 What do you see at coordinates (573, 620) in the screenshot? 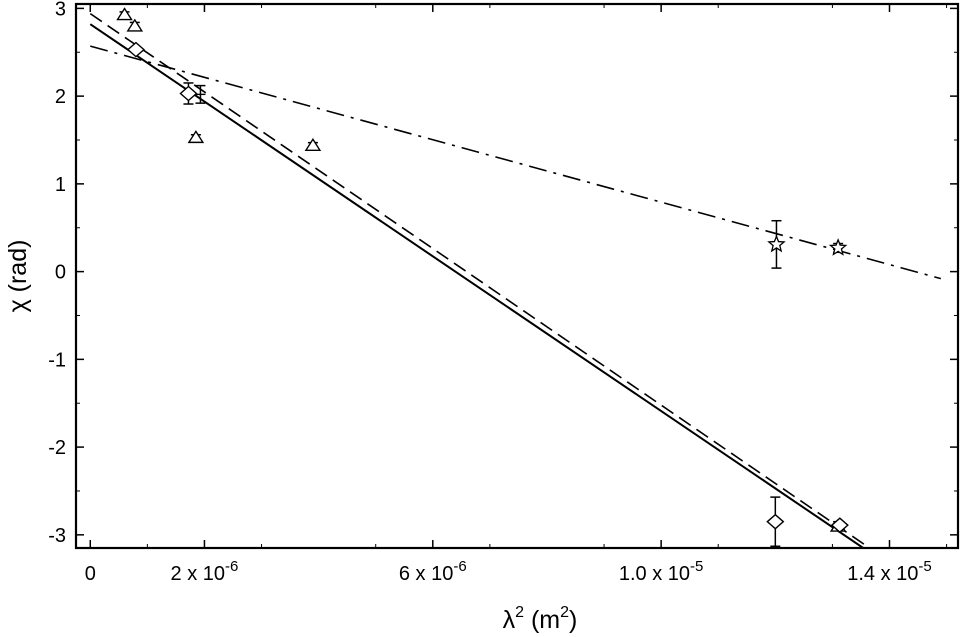
I see `x-axis-title-unit-close: )` at bounding box center [573, 620].